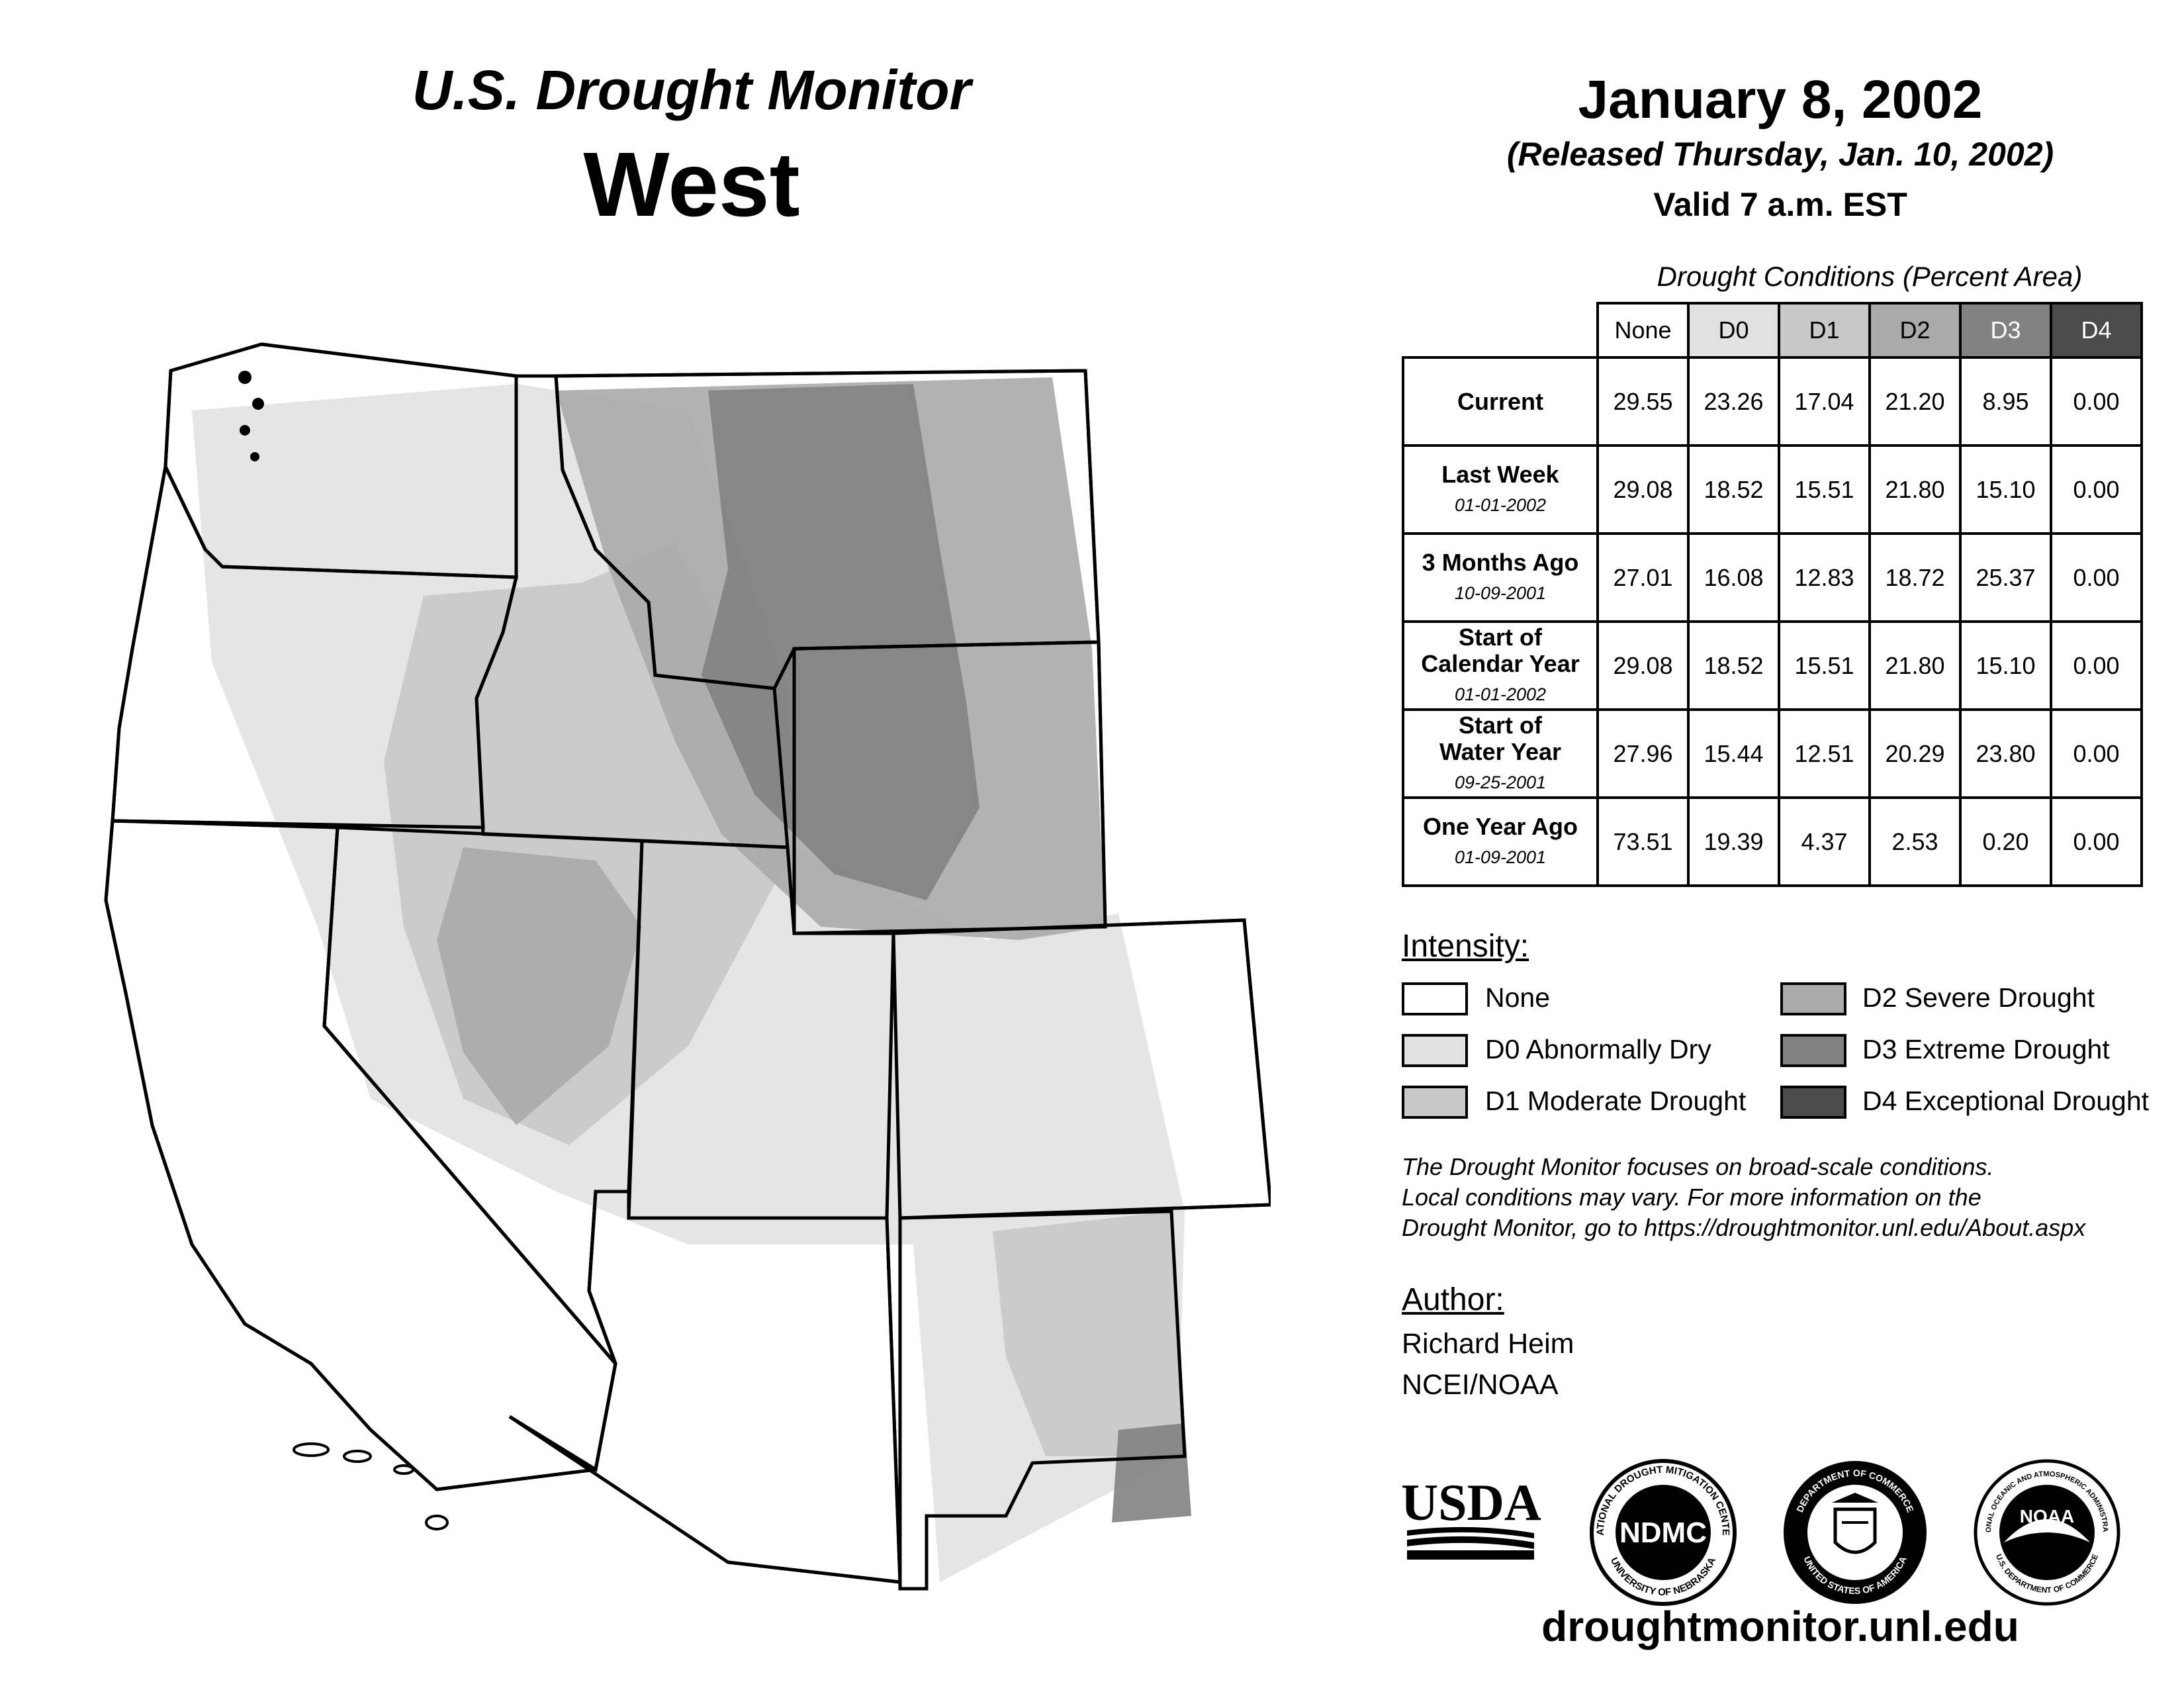 This screenshot has width=2184, height=1688. I want to click on row-label: Last Week 01-01-2002, so click(1501, 489).